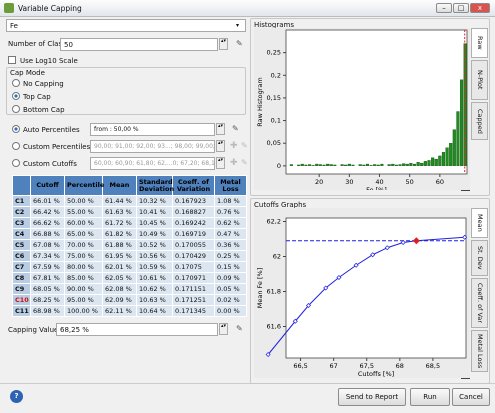 This screenshot has width=495, height=413. I want to click on help-button: ?, so click(16, 396).